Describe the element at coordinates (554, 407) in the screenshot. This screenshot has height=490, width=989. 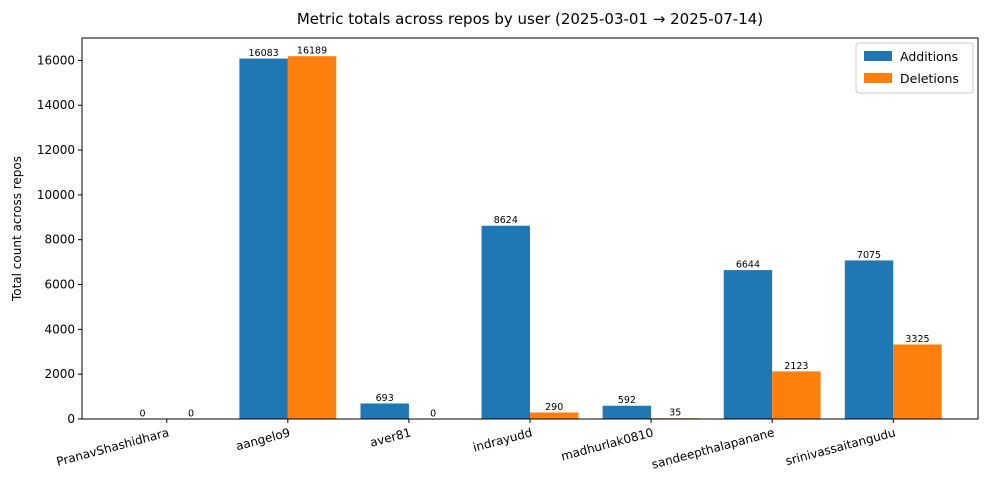
I see `data-label-deletions-indrayudd: 290` at that location.